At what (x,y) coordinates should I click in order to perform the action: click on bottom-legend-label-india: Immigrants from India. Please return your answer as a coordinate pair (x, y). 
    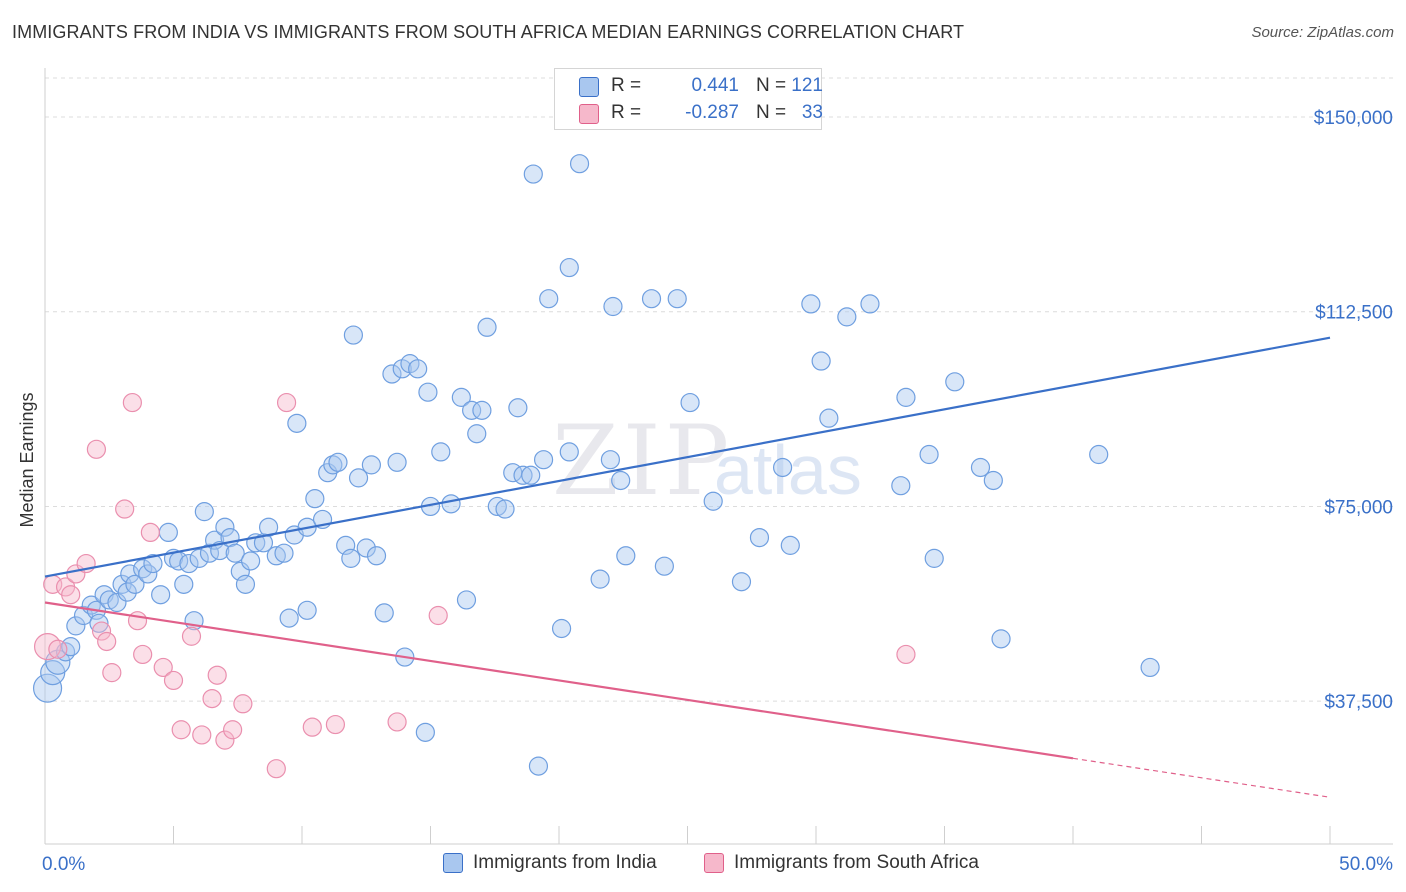
    Looking at the image, I should click on (565, 862).